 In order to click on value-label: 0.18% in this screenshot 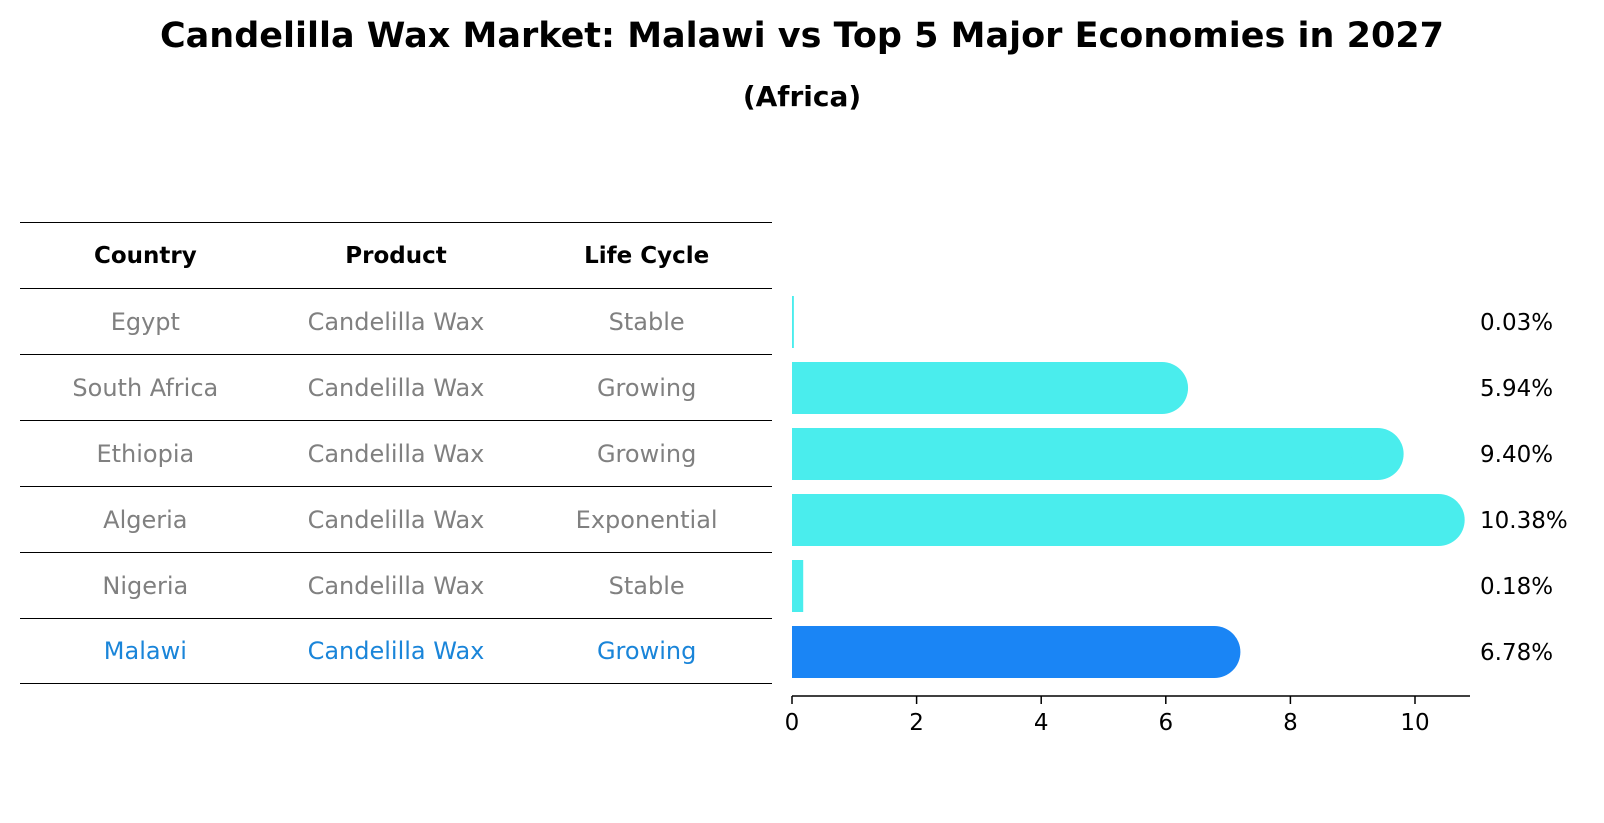, I will do `click(1516, 587)`.